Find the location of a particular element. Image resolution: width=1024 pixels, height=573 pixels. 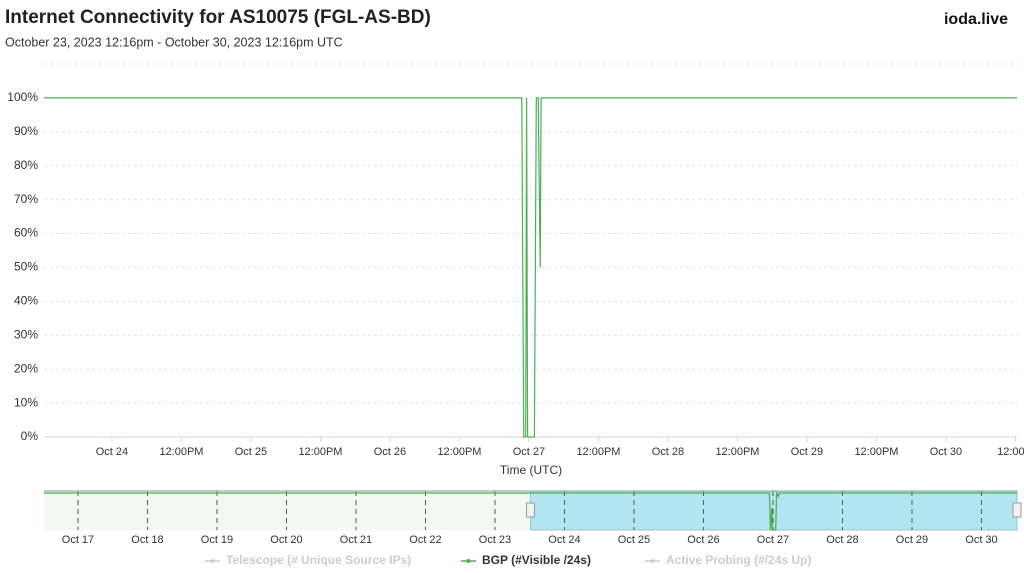

y-tick-label: 100% is located at coordinates (22, 97).